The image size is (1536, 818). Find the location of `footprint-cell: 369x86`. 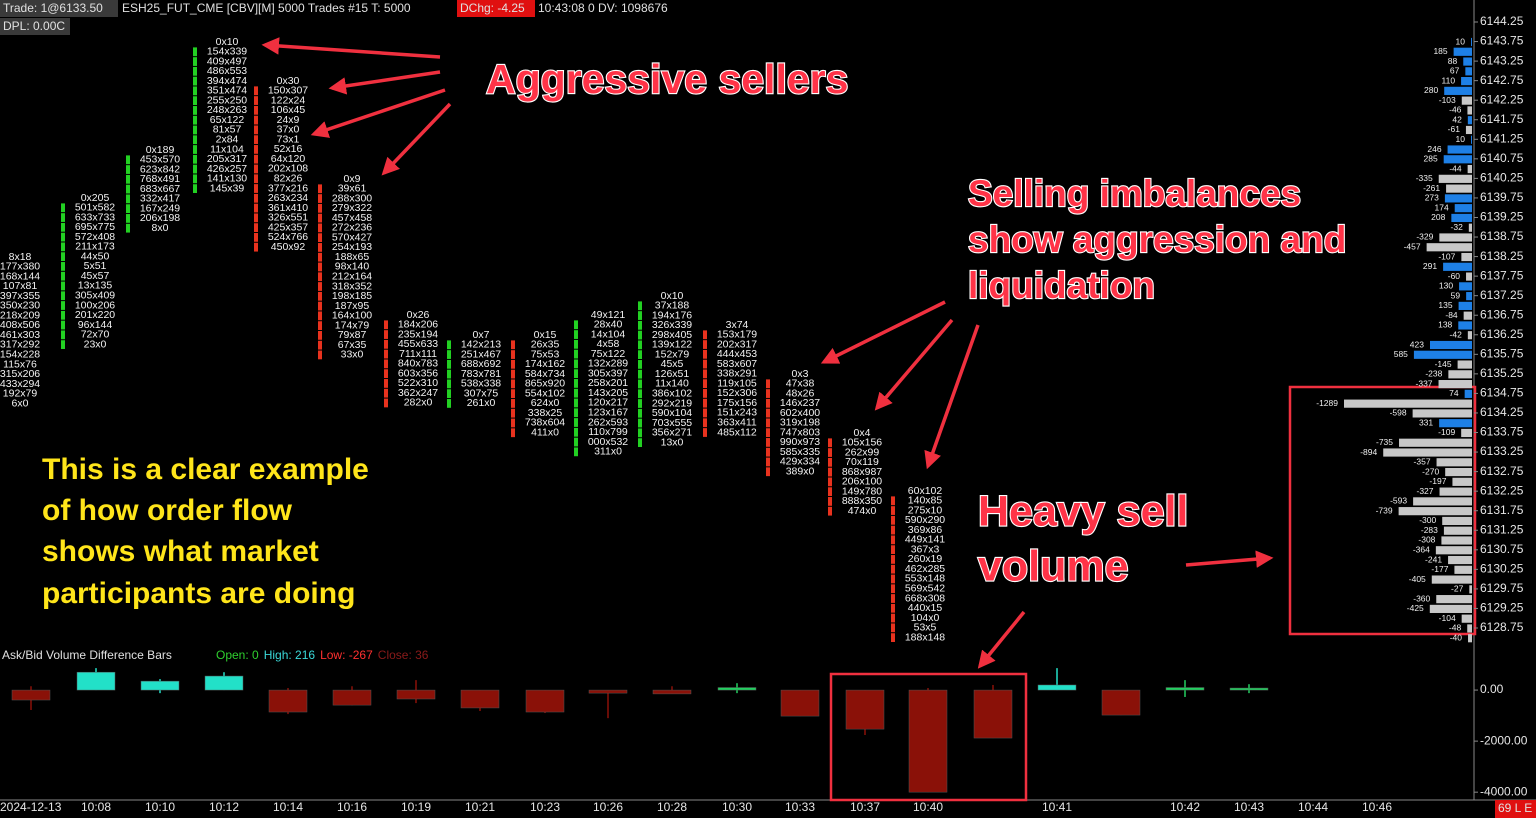

footprint-cell: 369x86 is located at coordinates (925, 530).